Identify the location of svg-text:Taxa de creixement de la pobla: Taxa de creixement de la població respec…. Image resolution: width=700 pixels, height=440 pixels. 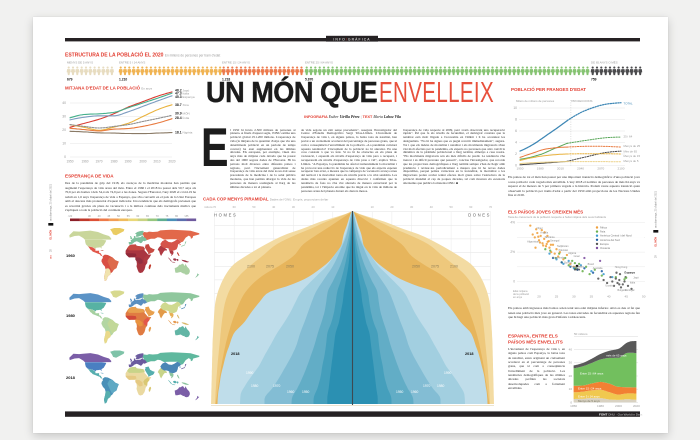
(557, 217).